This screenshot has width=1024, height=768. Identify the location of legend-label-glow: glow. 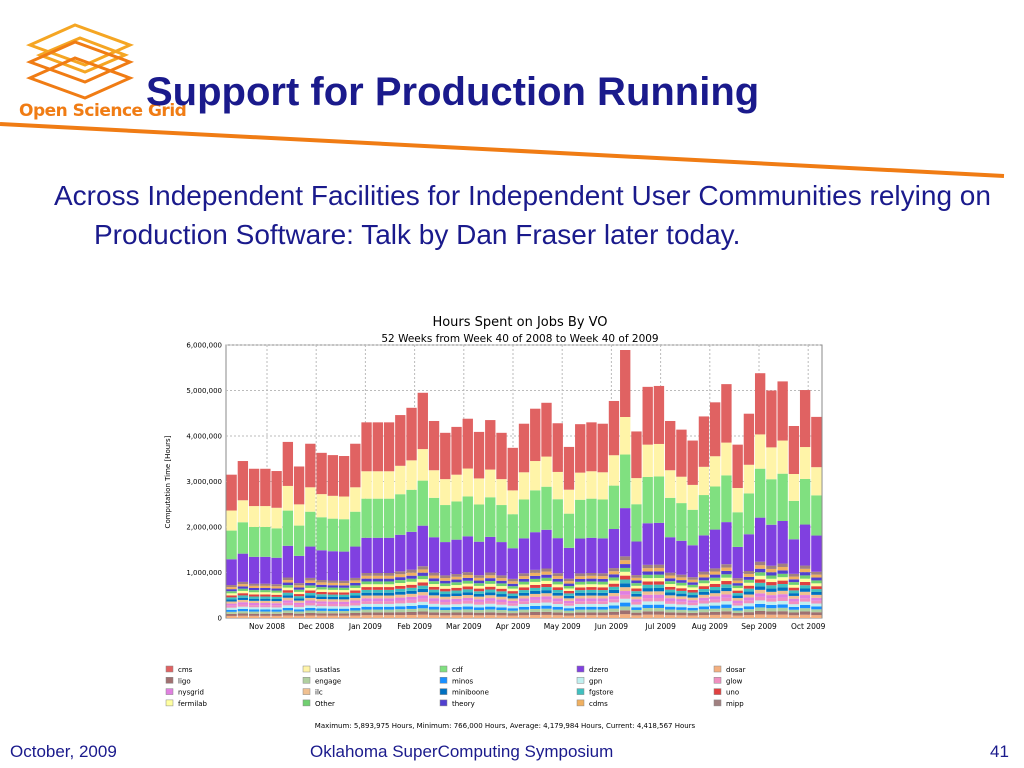
(734, 681).